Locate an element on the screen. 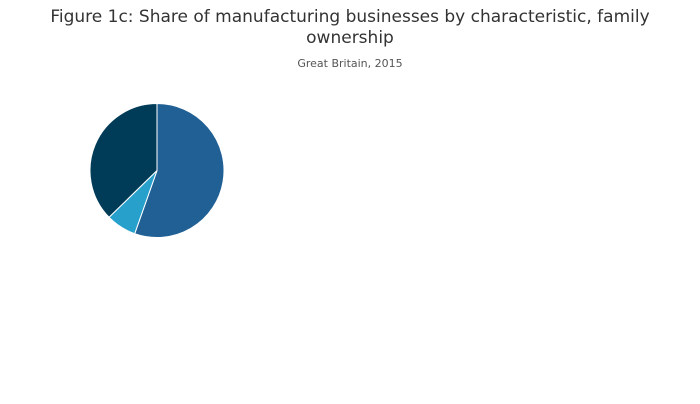  chart-subtitle: Great Britain, 2015 is located at coordinates (350, 63).